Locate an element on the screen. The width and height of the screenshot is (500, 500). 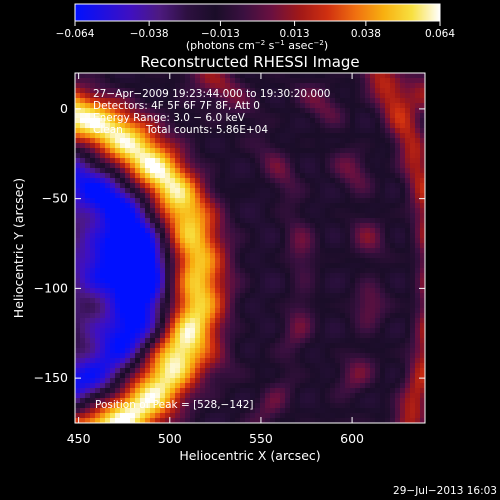
y-axis-label: Heliocentric Y (arcsec) is located at coordinates (18, 248).